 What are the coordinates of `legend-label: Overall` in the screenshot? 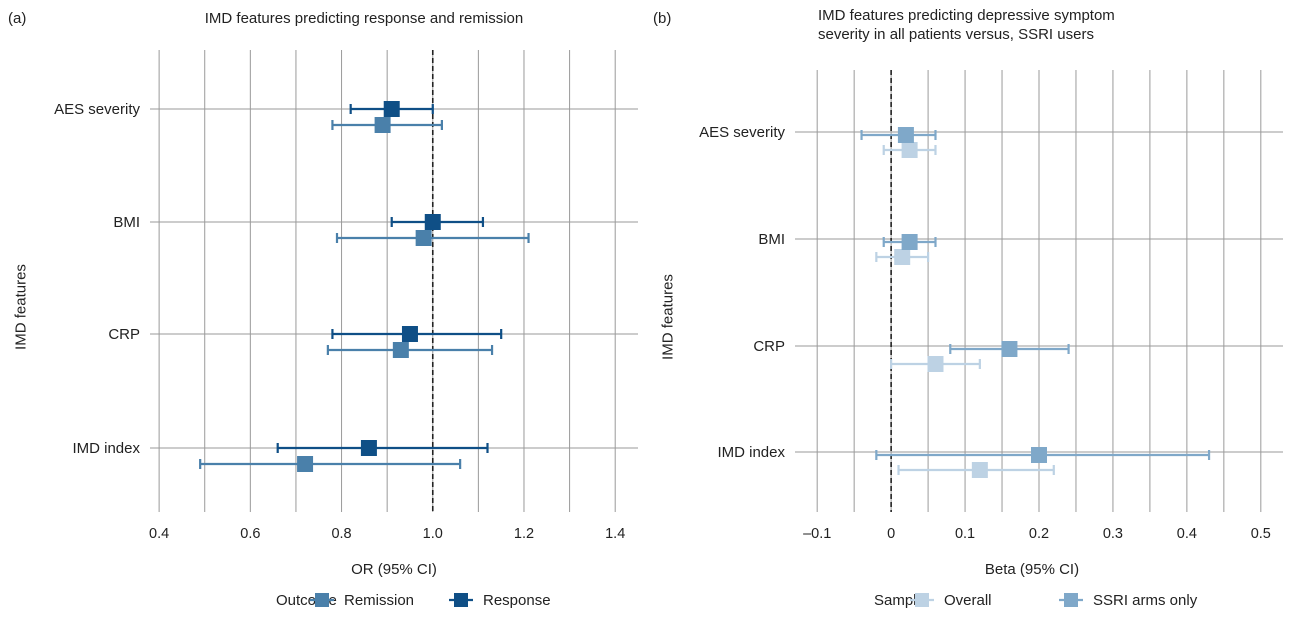 It's located at (968, 600).